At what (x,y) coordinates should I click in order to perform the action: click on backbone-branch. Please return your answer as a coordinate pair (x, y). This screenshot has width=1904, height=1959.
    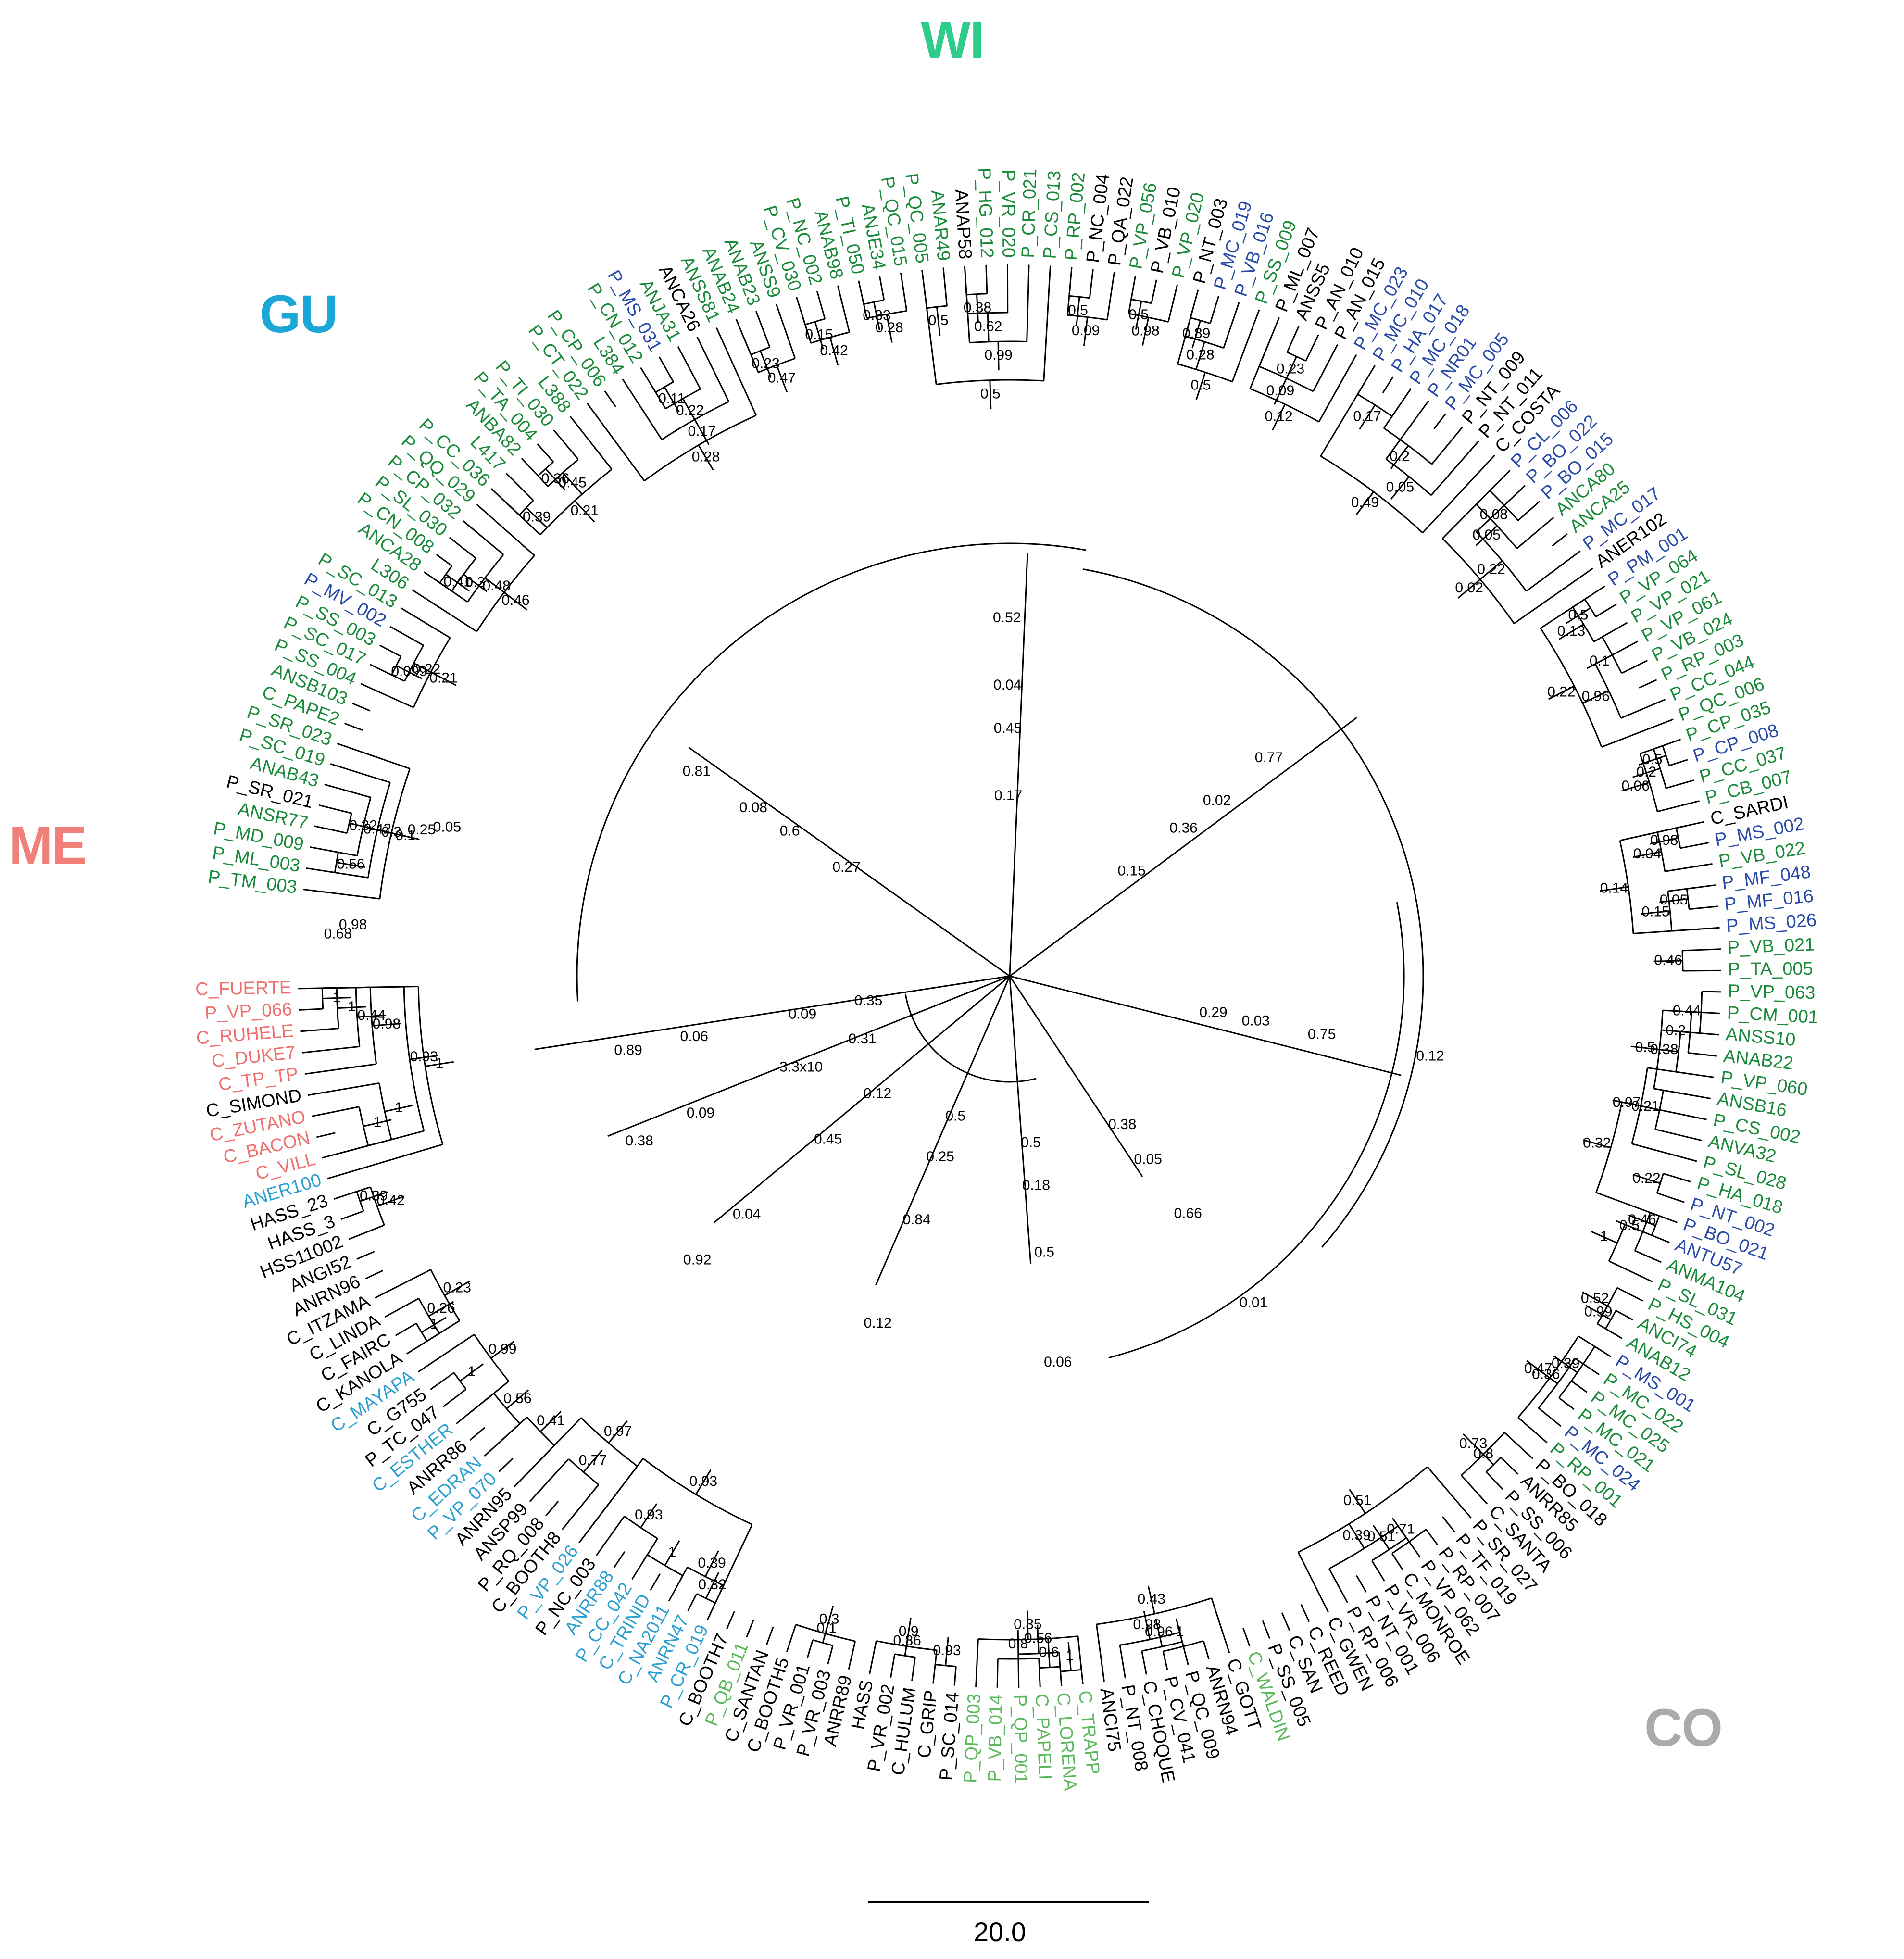
    Looking at the image, I should click on (849, 861).